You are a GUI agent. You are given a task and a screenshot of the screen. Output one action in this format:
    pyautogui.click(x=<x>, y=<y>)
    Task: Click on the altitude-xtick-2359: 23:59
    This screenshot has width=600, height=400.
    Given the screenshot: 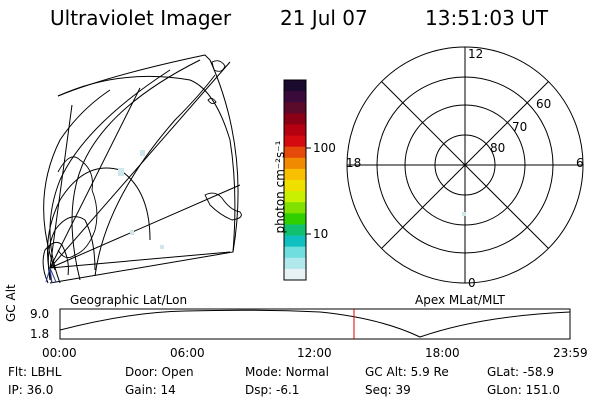 What is the action you would take?
    pyautogui.click(x=570, y=353)
    